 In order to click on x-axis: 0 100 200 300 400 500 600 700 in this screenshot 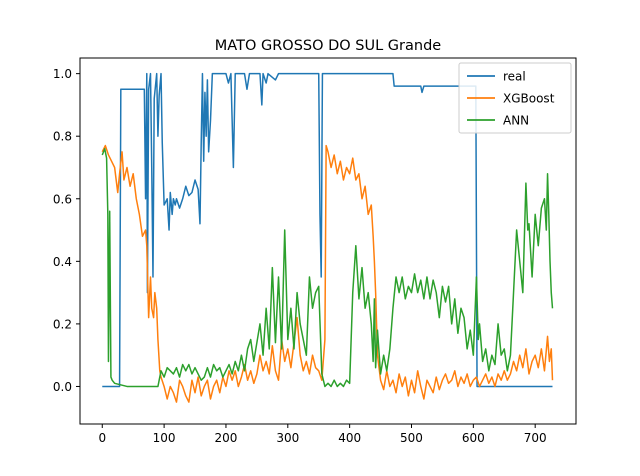, I will do `click(322, 434)`.